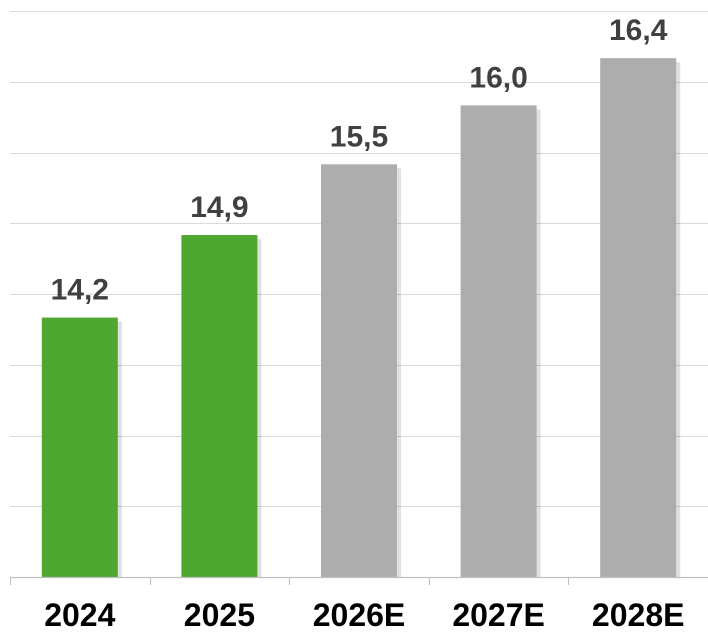 This screenshot has height=637, width=708. Describe the element at coordinates (359, 615) in the screenshot. I see `x-tick-label-2026e: 2026E` at that location.